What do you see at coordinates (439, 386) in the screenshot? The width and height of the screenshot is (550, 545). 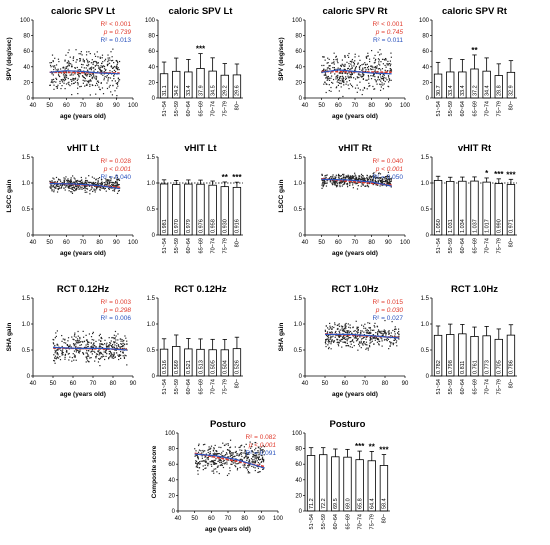 I see `category-label: 51~54` at bounding box center [439, 386].